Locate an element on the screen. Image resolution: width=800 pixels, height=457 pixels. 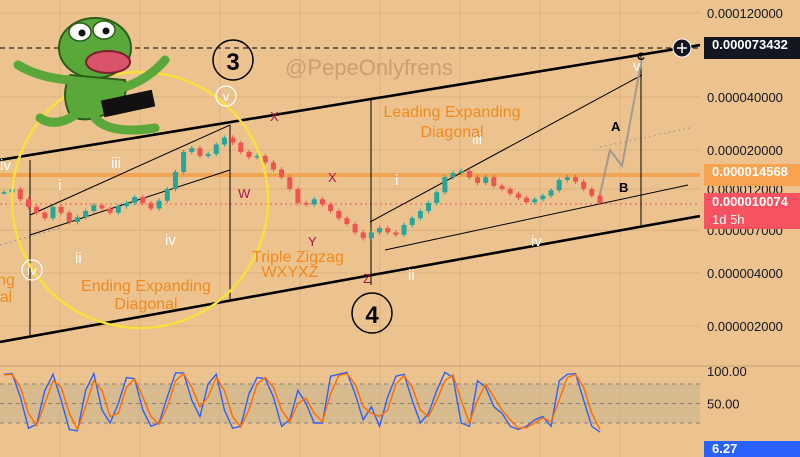
oscillator-band is located at coordinates (350, 403).